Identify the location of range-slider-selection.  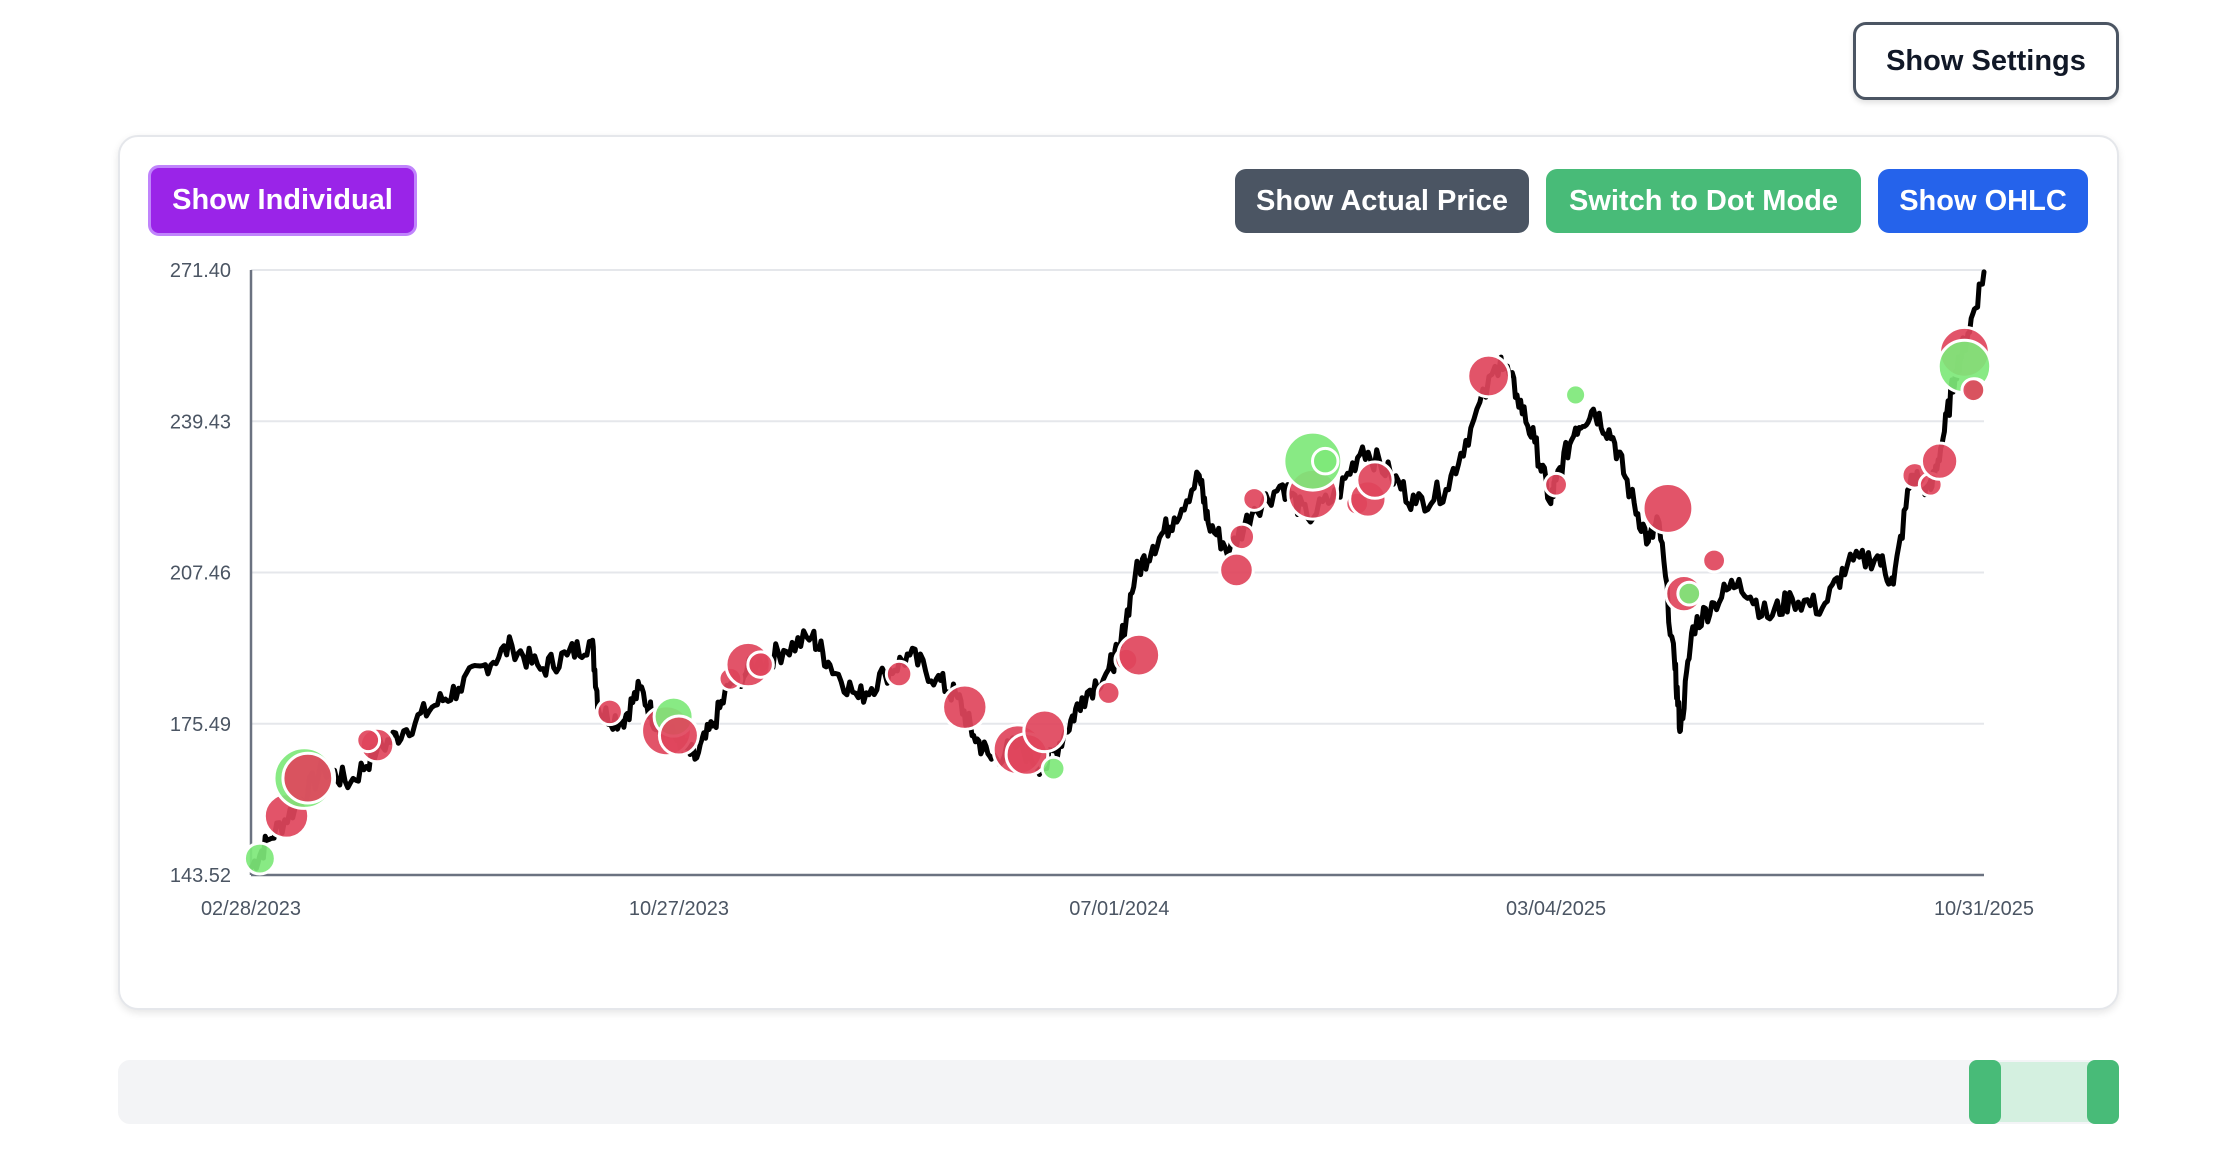
(2043, 1092).